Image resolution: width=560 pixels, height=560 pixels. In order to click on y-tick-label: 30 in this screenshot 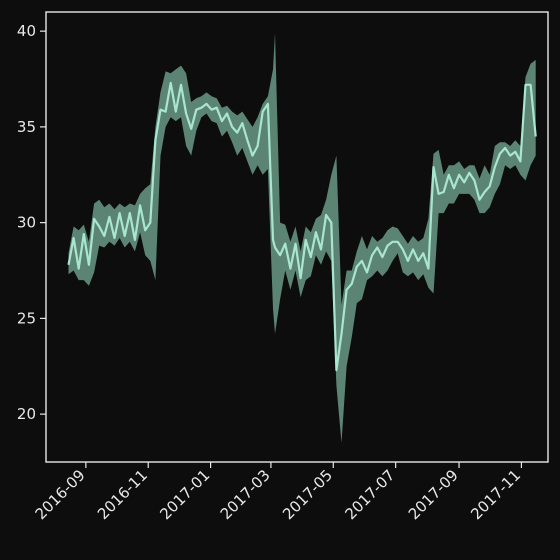, I will do `click(26, 223)`.